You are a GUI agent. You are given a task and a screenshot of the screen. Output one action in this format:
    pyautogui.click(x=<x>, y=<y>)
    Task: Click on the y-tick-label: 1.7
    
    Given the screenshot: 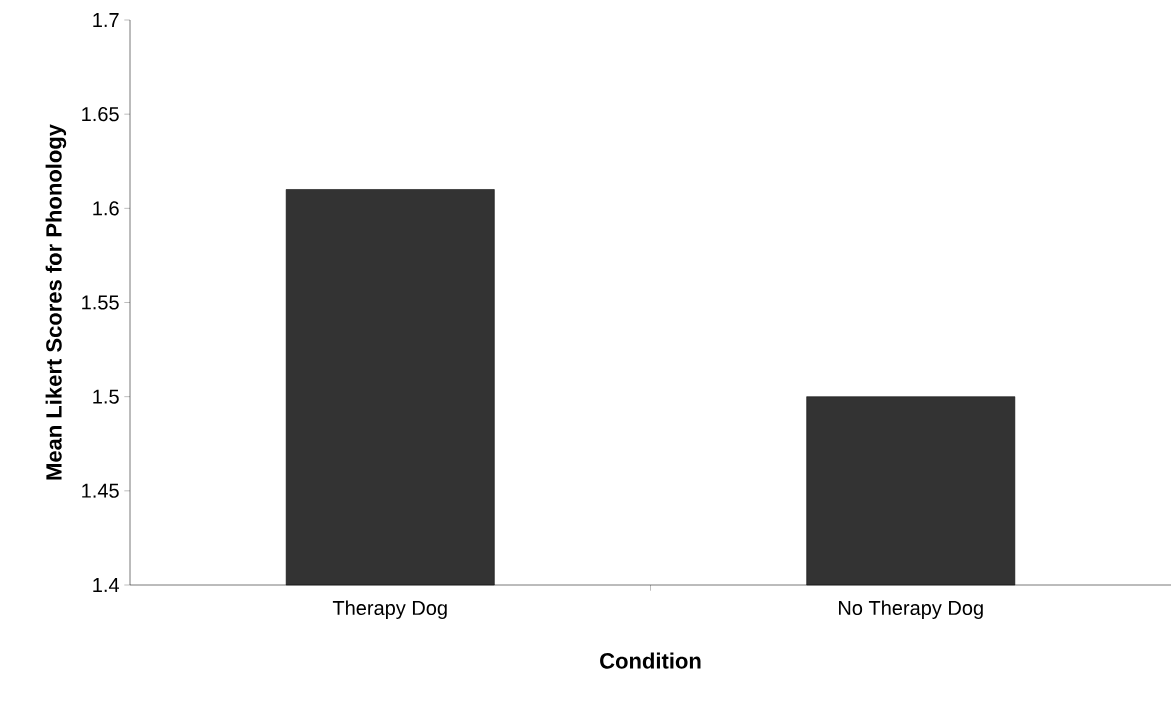 What is the action you would take?
    pyautogui.click(x=106, y=20)
    